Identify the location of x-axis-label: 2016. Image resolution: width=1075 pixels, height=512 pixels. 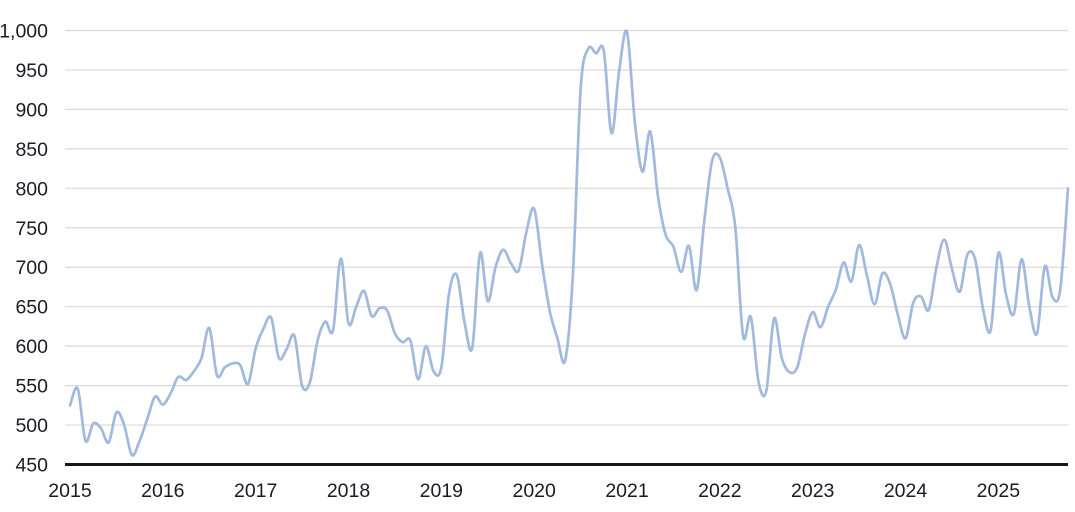
(162, 491).